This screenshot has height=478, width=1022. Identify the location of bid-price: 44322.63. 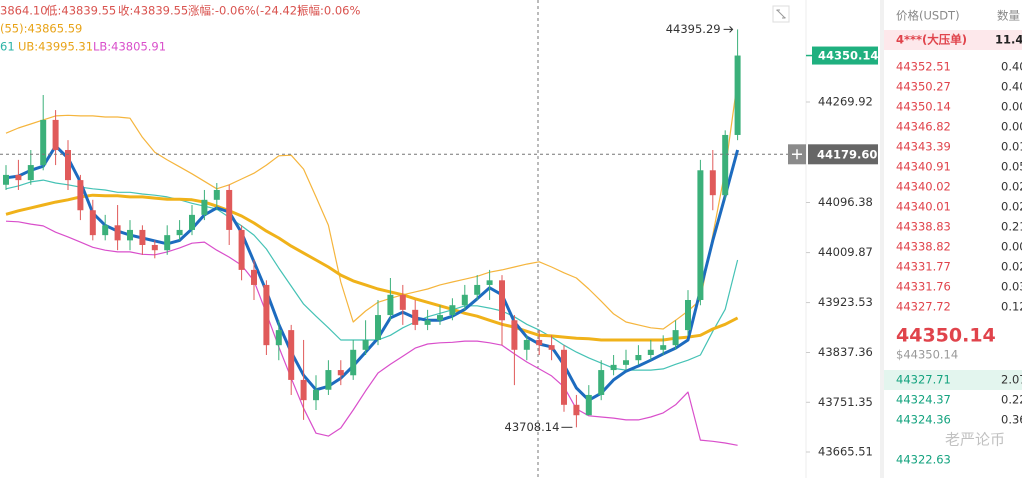
(923, 460).